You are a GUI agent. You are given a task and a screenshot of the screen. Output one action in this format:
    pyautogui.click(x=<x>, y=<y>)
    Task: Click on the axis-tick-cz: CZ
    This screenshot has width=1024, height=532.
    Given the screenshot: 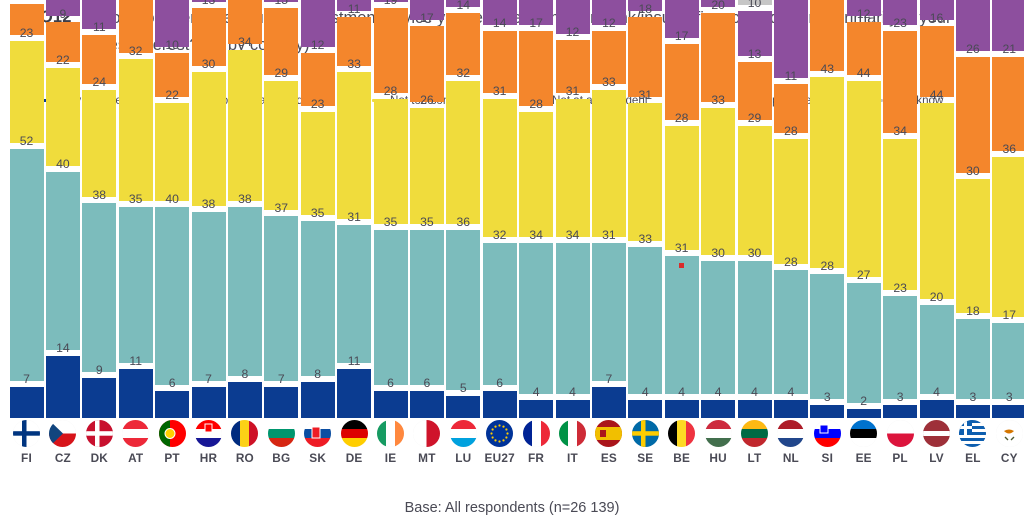 What is the action you would take?
    pyautogui.click(x=63, y=442)
    